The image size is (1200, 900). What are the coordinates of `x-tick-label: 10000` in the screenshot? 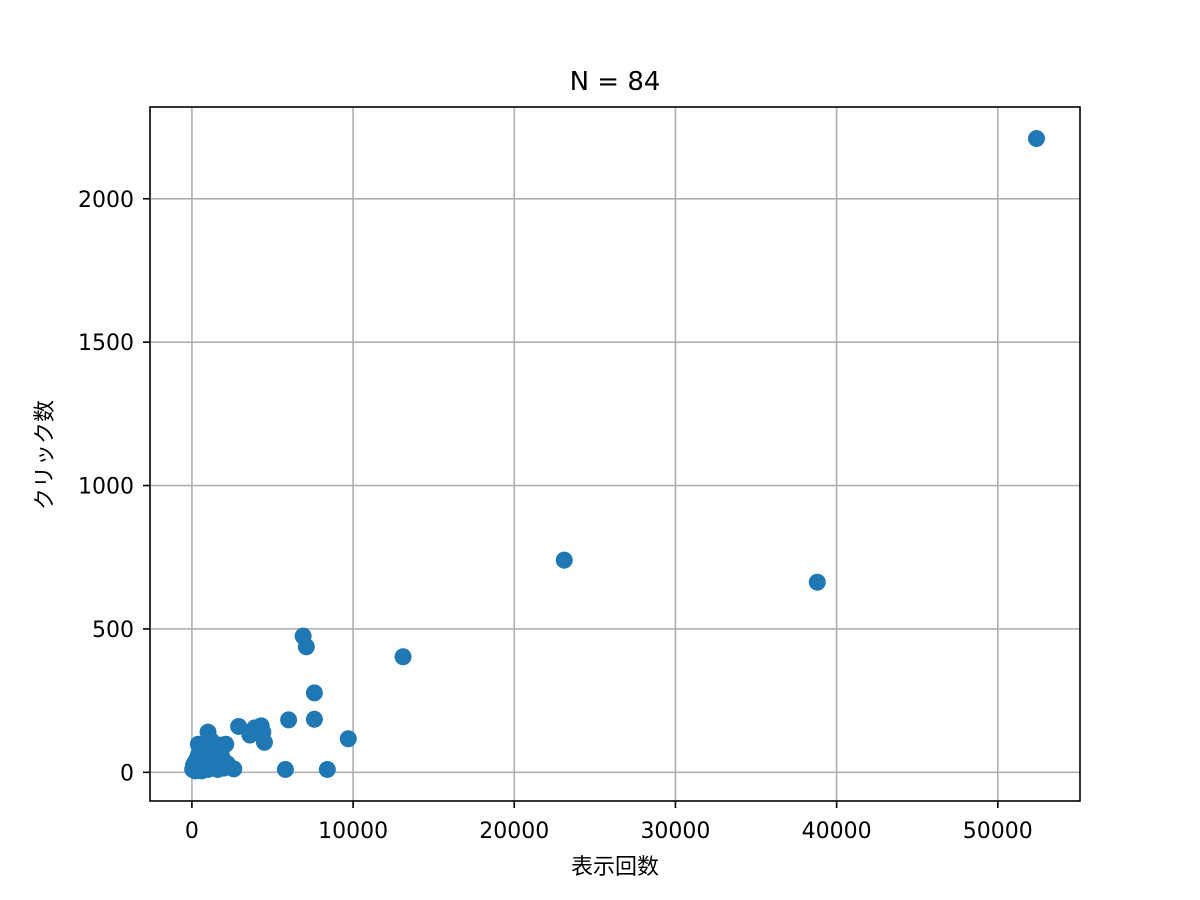 It's located at (353, 831).